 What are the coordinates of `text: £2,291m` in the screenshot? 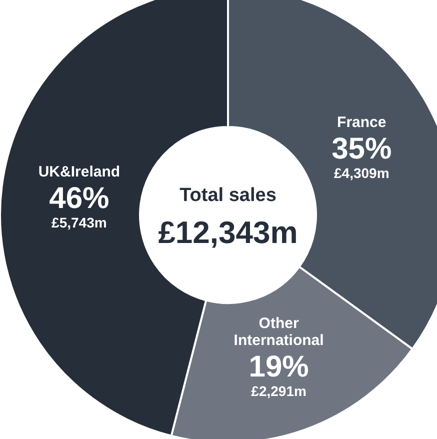 It's located at (278, 390).